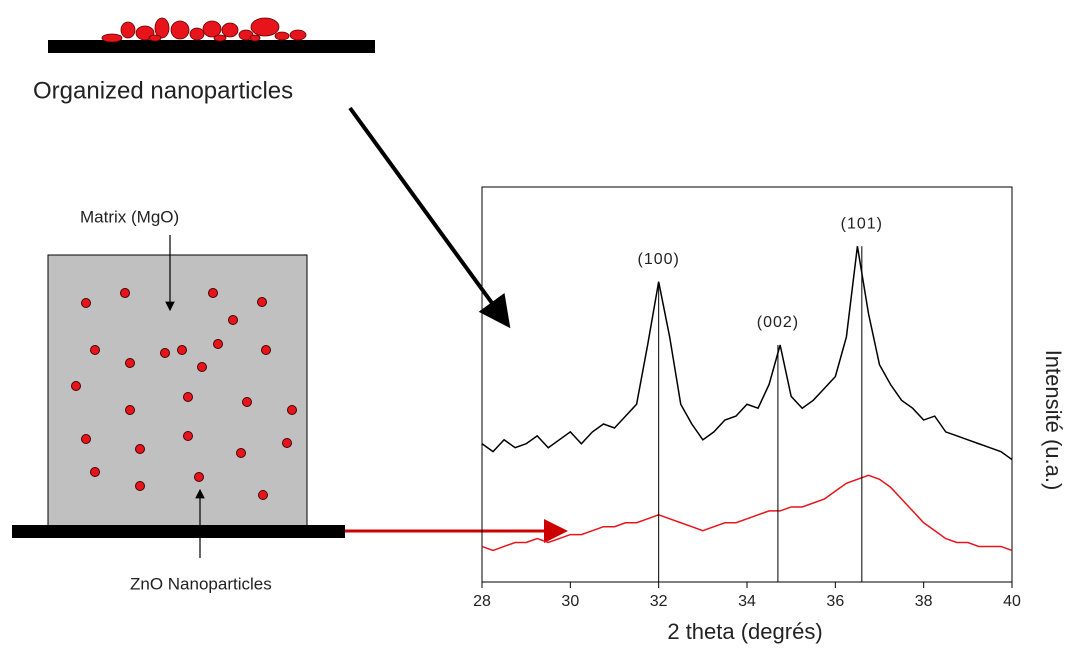 This screenshot has height=653, width=1076. What do you see at coordinates (778, 322) in the screenshot?
I see `peak-label: (002)` at bounding box center [778, 322].